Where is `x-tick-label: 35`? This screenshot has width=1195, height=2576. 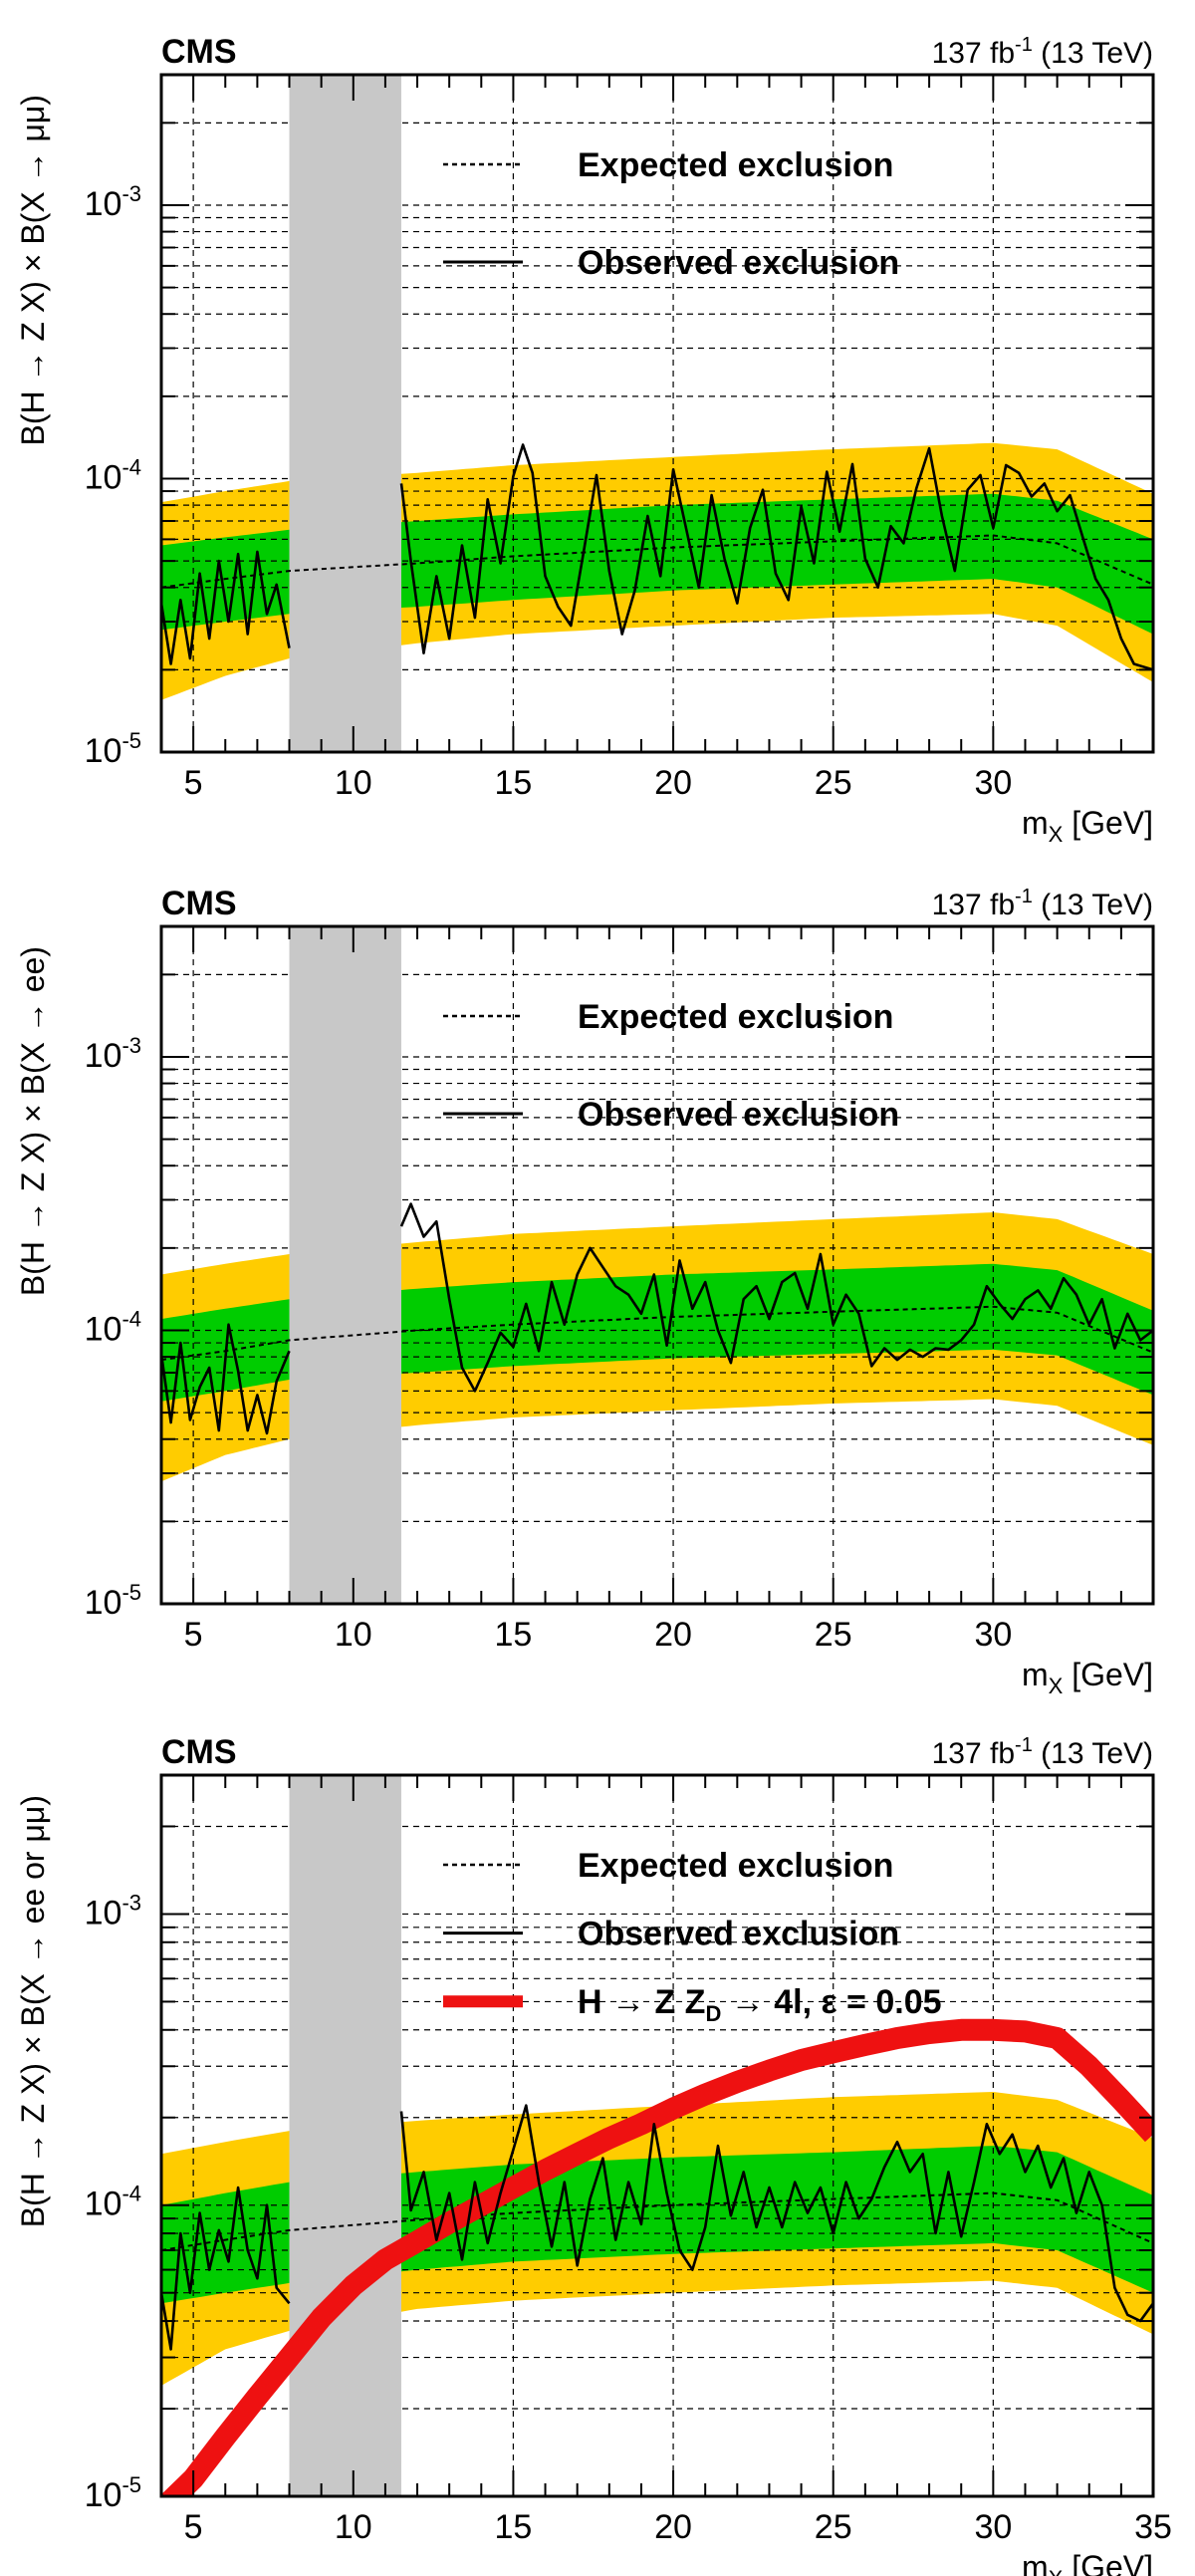
x-tick-label: 35 is located at coordinates (1153, 2527).